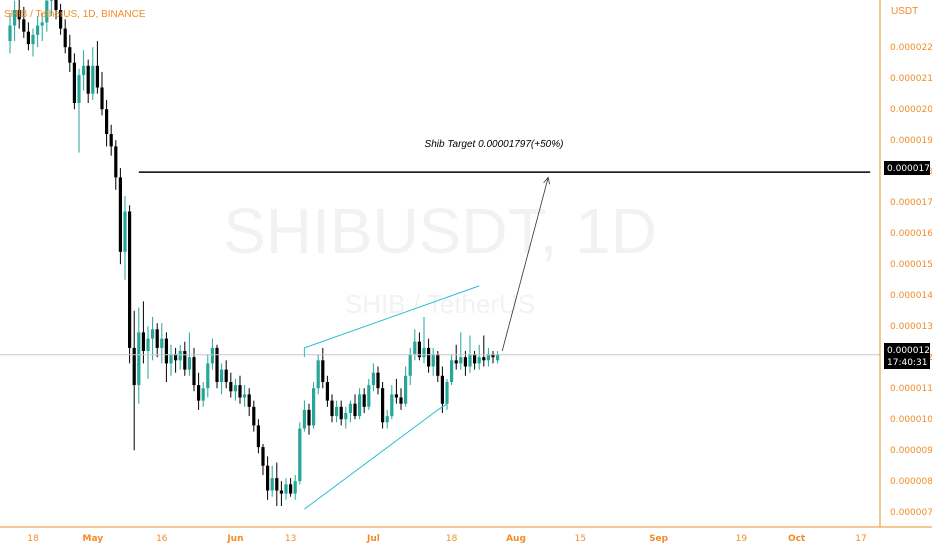 This screenshot has width=932, height=550. I want to click on time-axis-tick-label: 19, so click(742, 539).